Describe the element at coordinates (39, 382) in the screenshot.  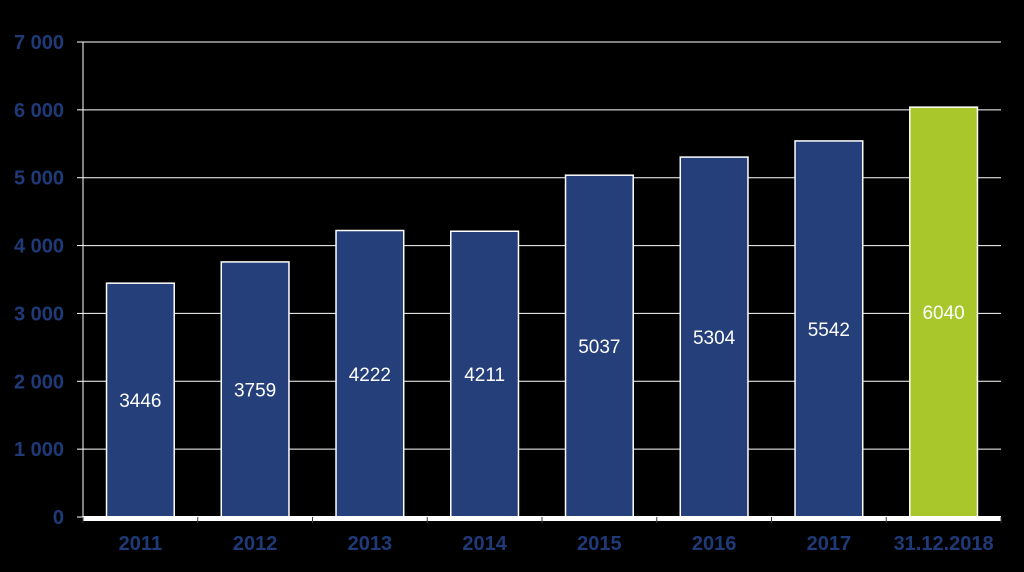
I see `y-tick-label: 2 000` at that location.